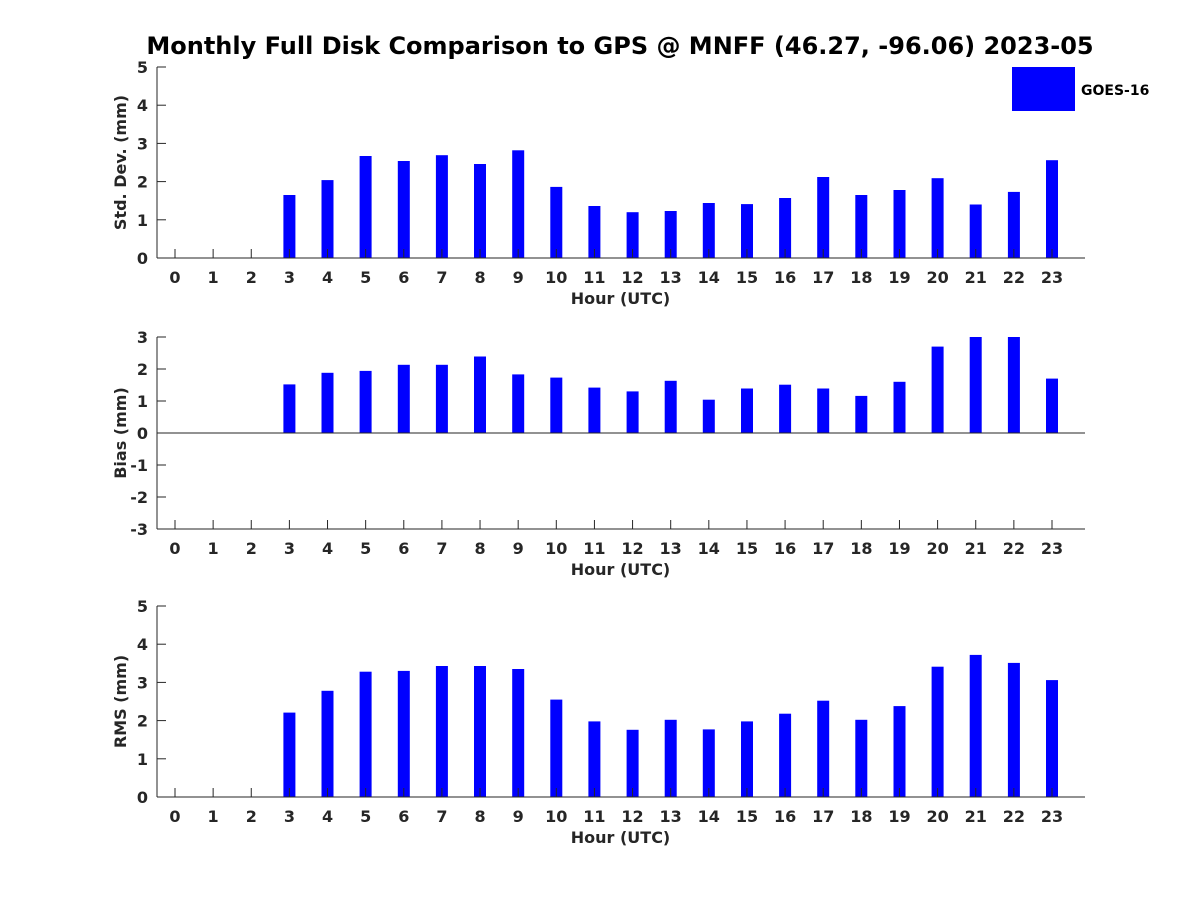 Image resolution: width=1200 pixels, height=905 pixels. What do you see at coordinates (139, 529) in the screenshot?
I see `y-tick-label: -3` at bounding box center [139, 529].